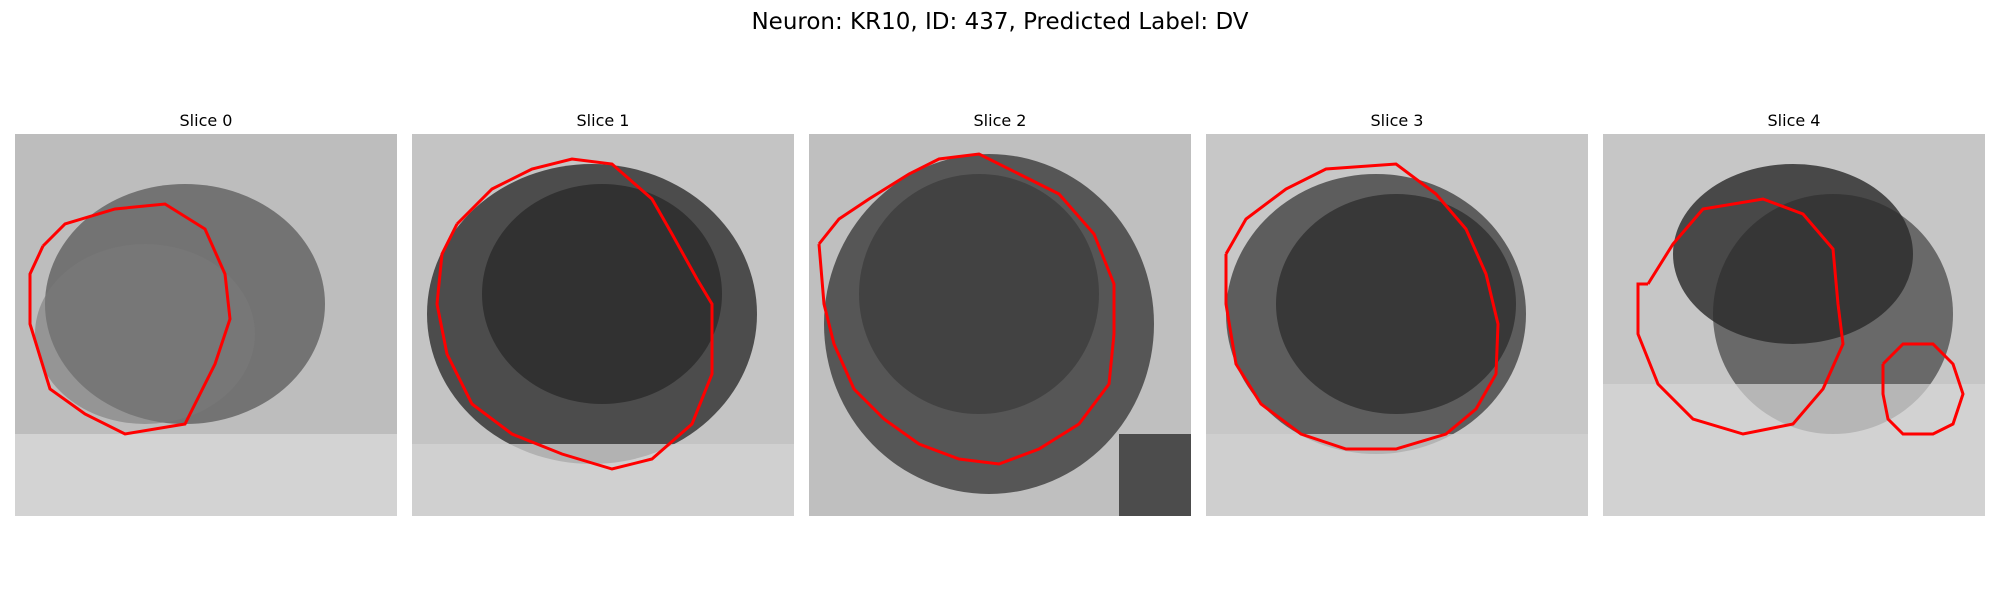 This screenshot has width=2000, height=600. What do you see at coordinates (1000, 120) in the screenshot?
I see `slice-title: Slice 2` at bounding box center [1000, 120].